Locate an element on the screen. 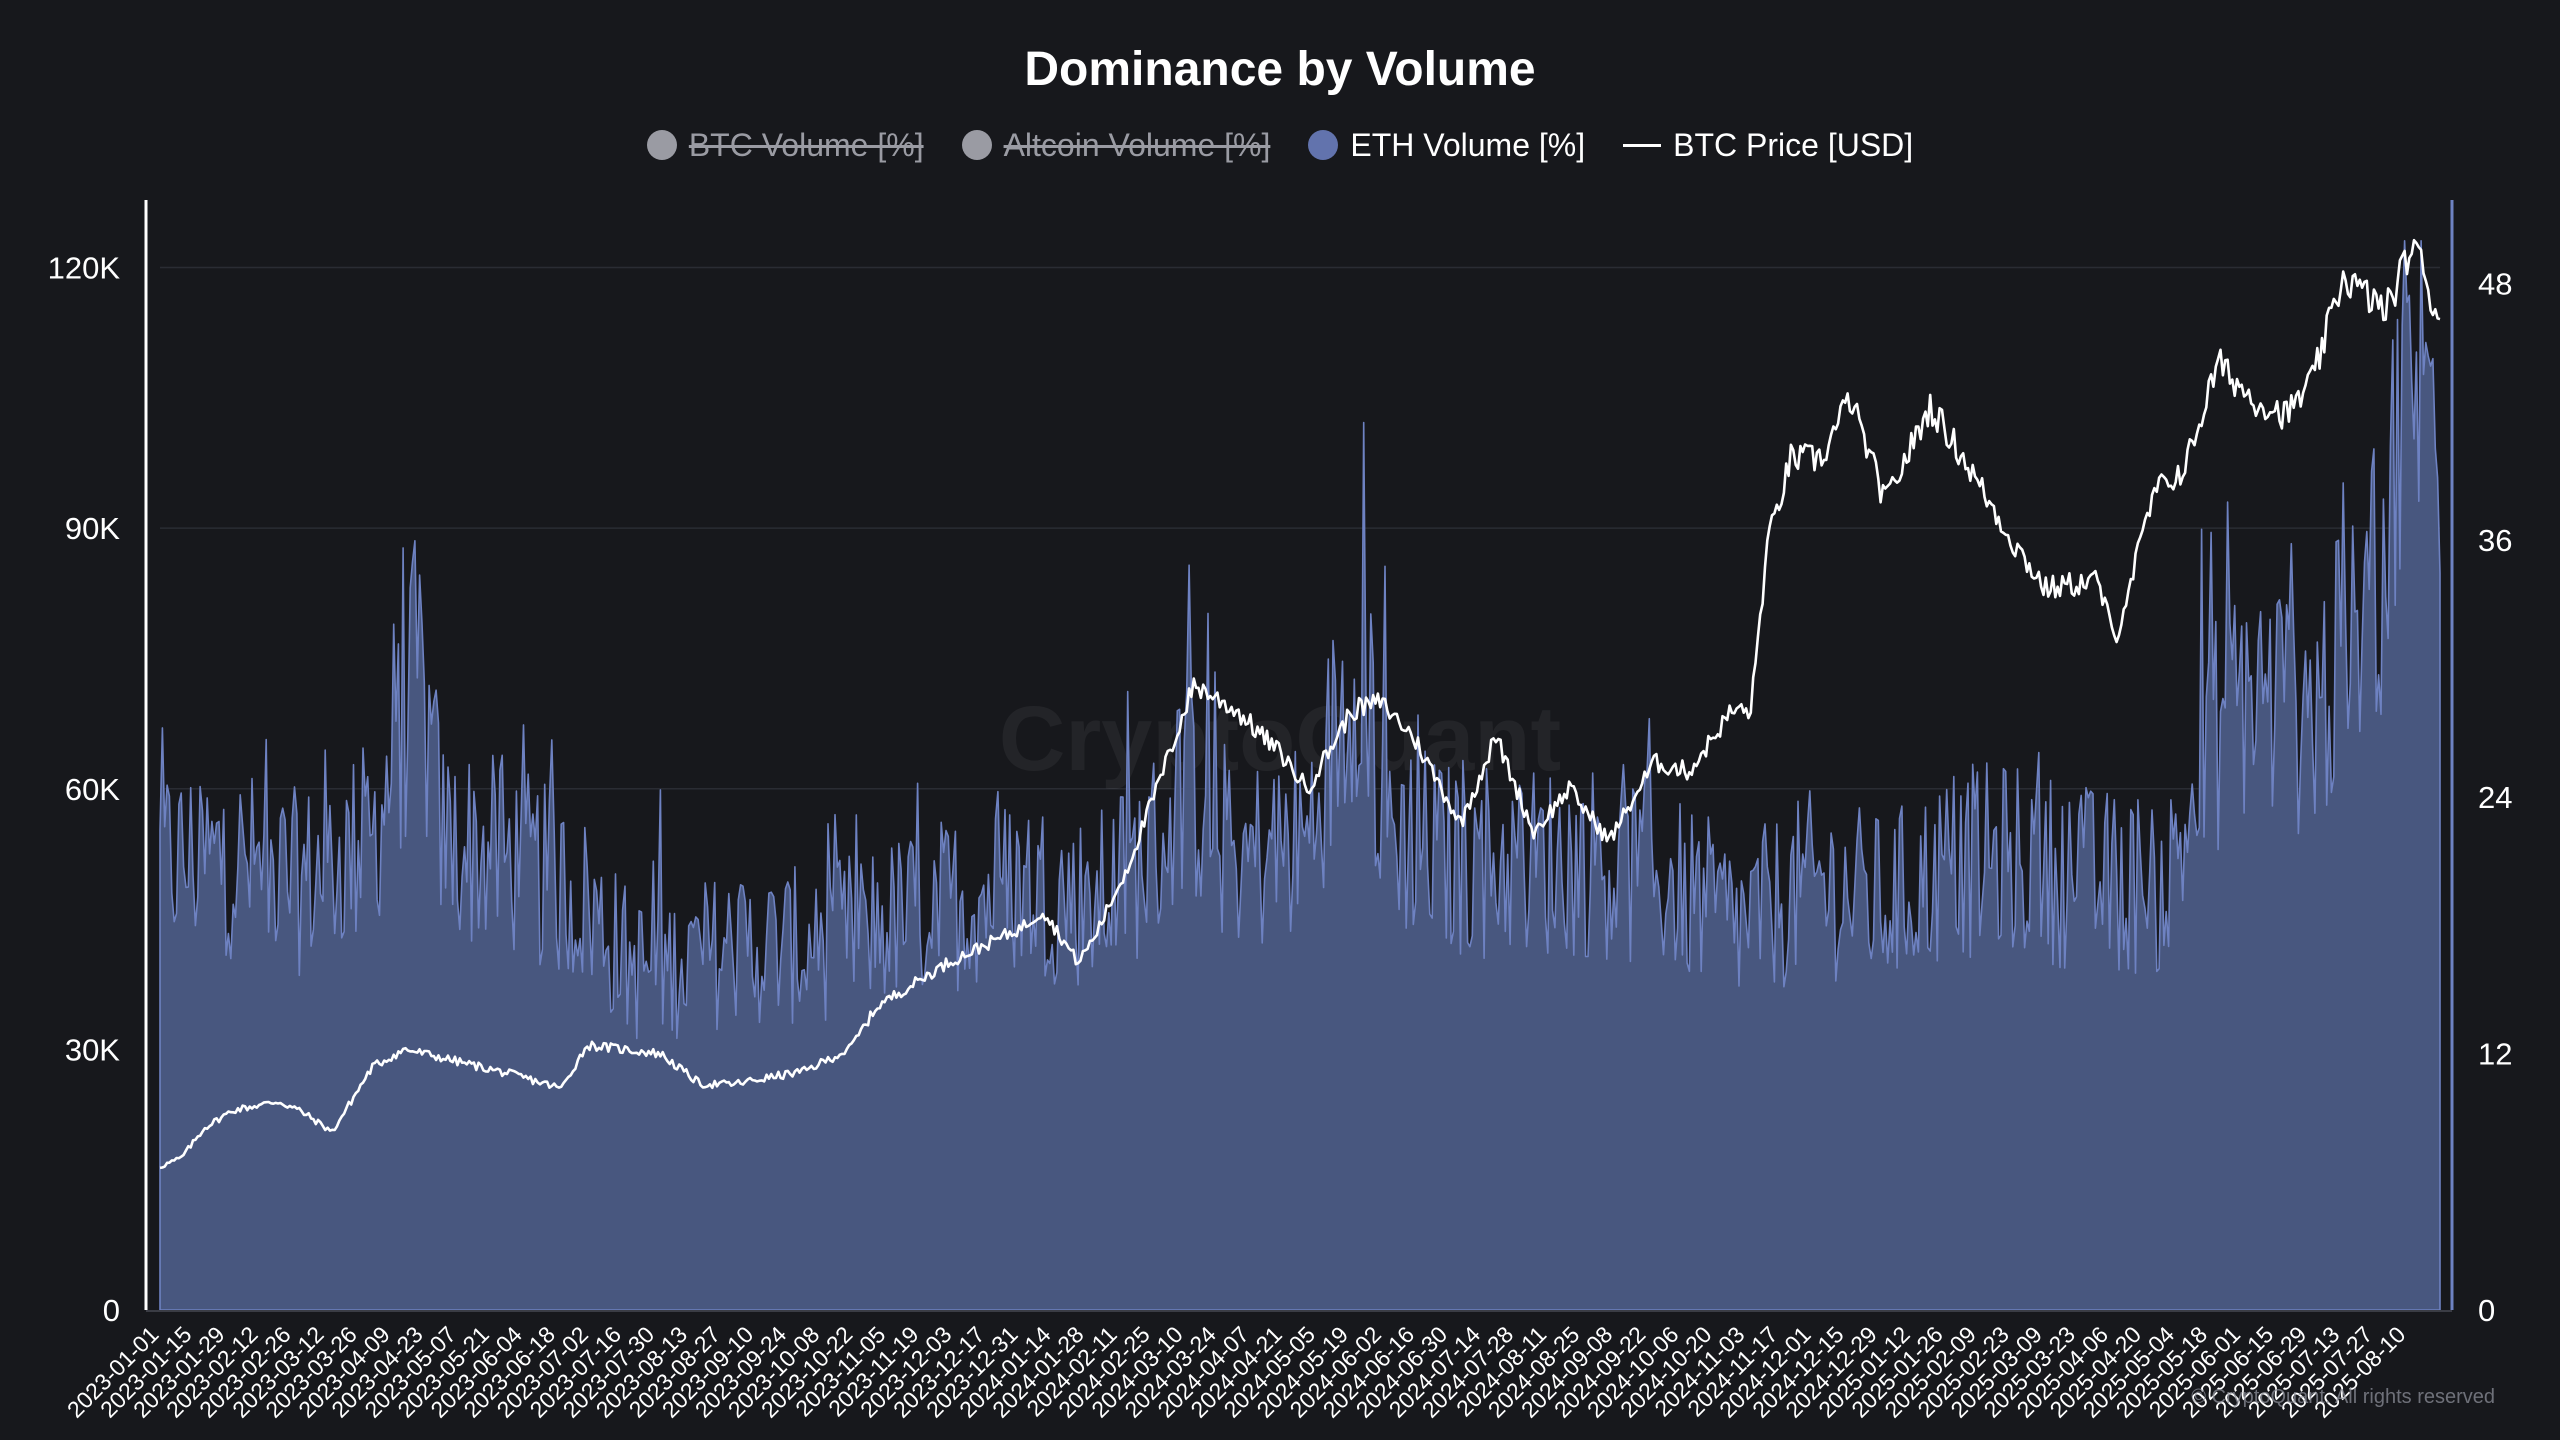 This screenshot has height=1440, width=2560. legend-item-eth-volume: ETH Volume [%] is located at coordinates (1446, 145).